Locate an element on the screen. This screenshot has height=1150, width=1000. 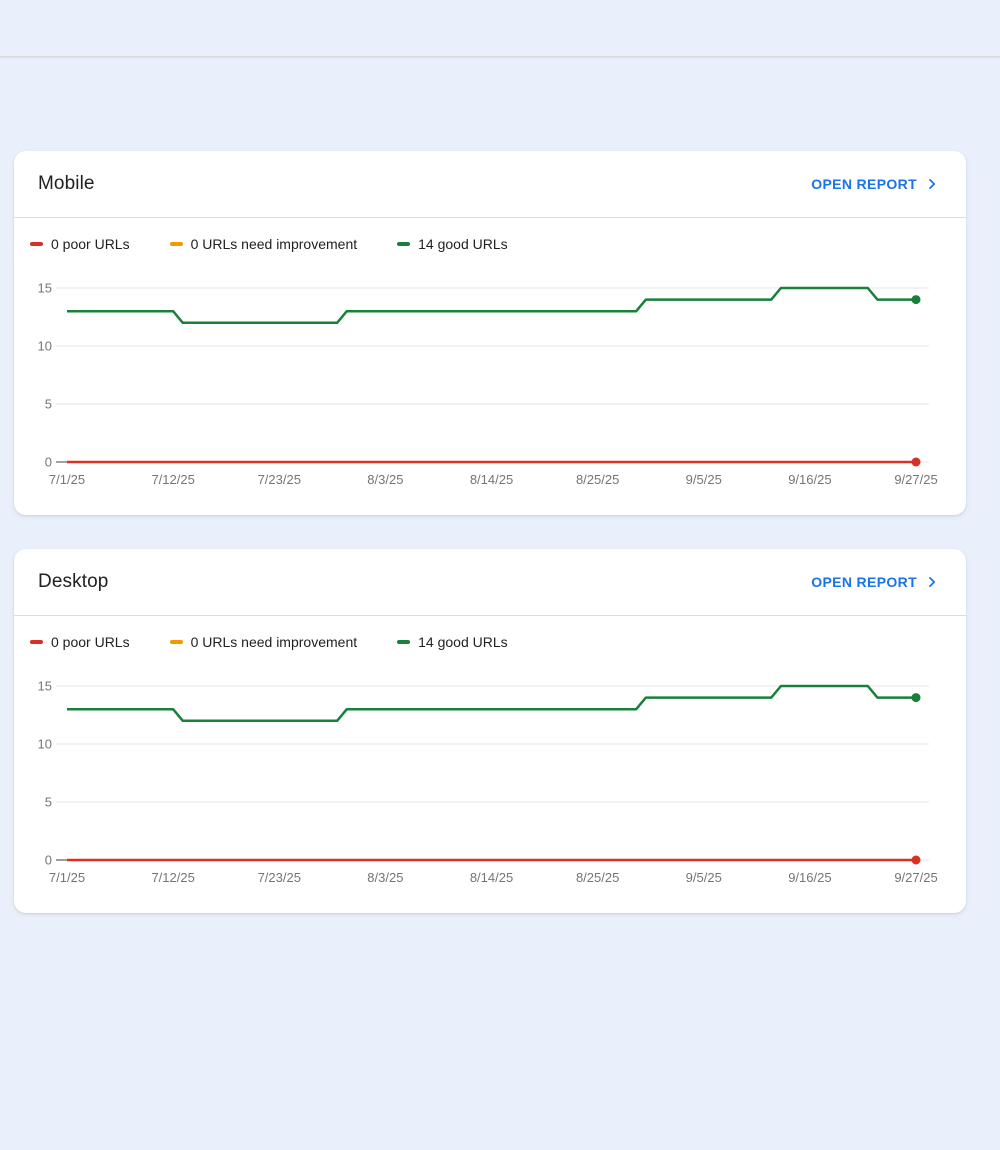
open-report-link-desktop: OPEN REPORT is located at coordinates (875, 582).